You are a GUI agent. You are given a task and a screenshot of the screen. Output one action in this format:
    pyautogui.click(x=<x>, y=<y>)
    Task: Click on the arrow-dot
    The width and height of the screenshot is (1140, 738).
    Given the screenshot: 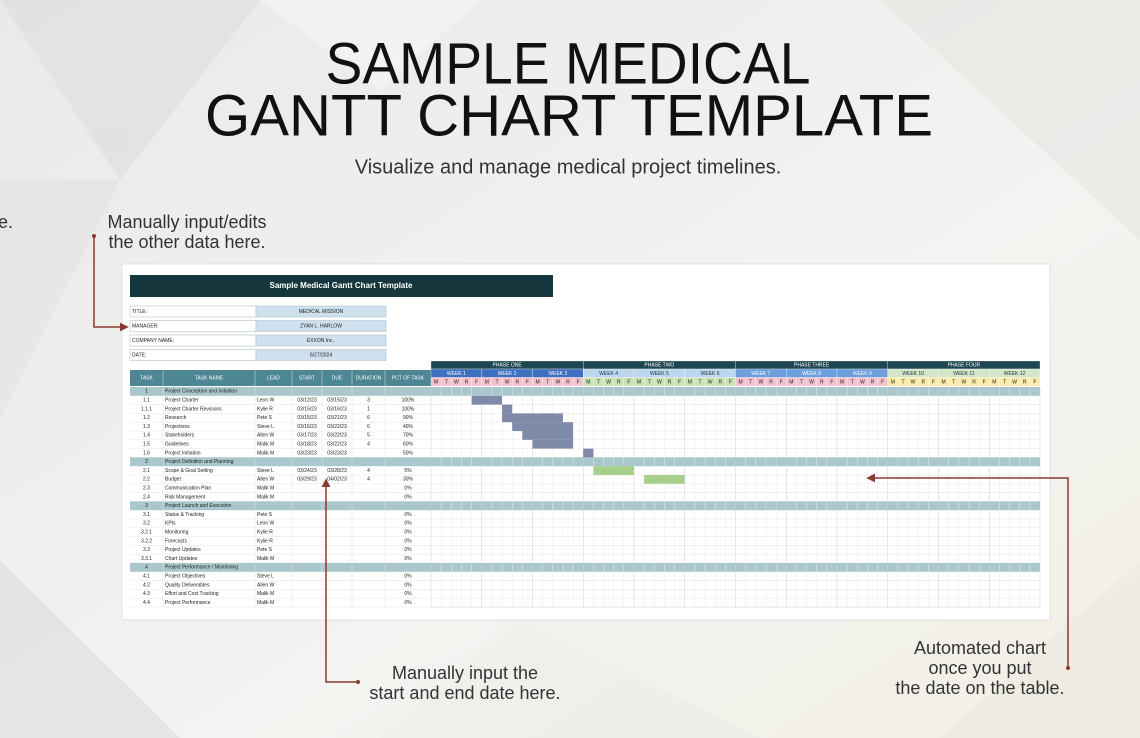 What is the action you would take?
    pyautogui.click(x=94, y=236)
    